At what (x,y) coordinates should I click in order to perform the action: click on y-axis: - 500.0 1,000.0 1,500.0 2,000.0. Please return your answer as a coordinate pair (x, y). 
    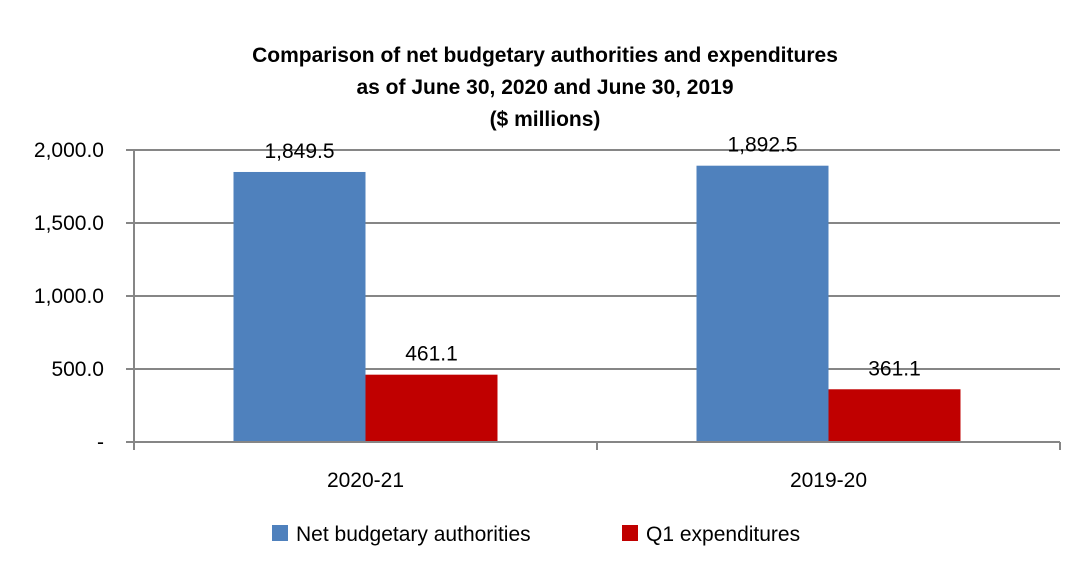
    Looking at the image, I should click on (84, 296).